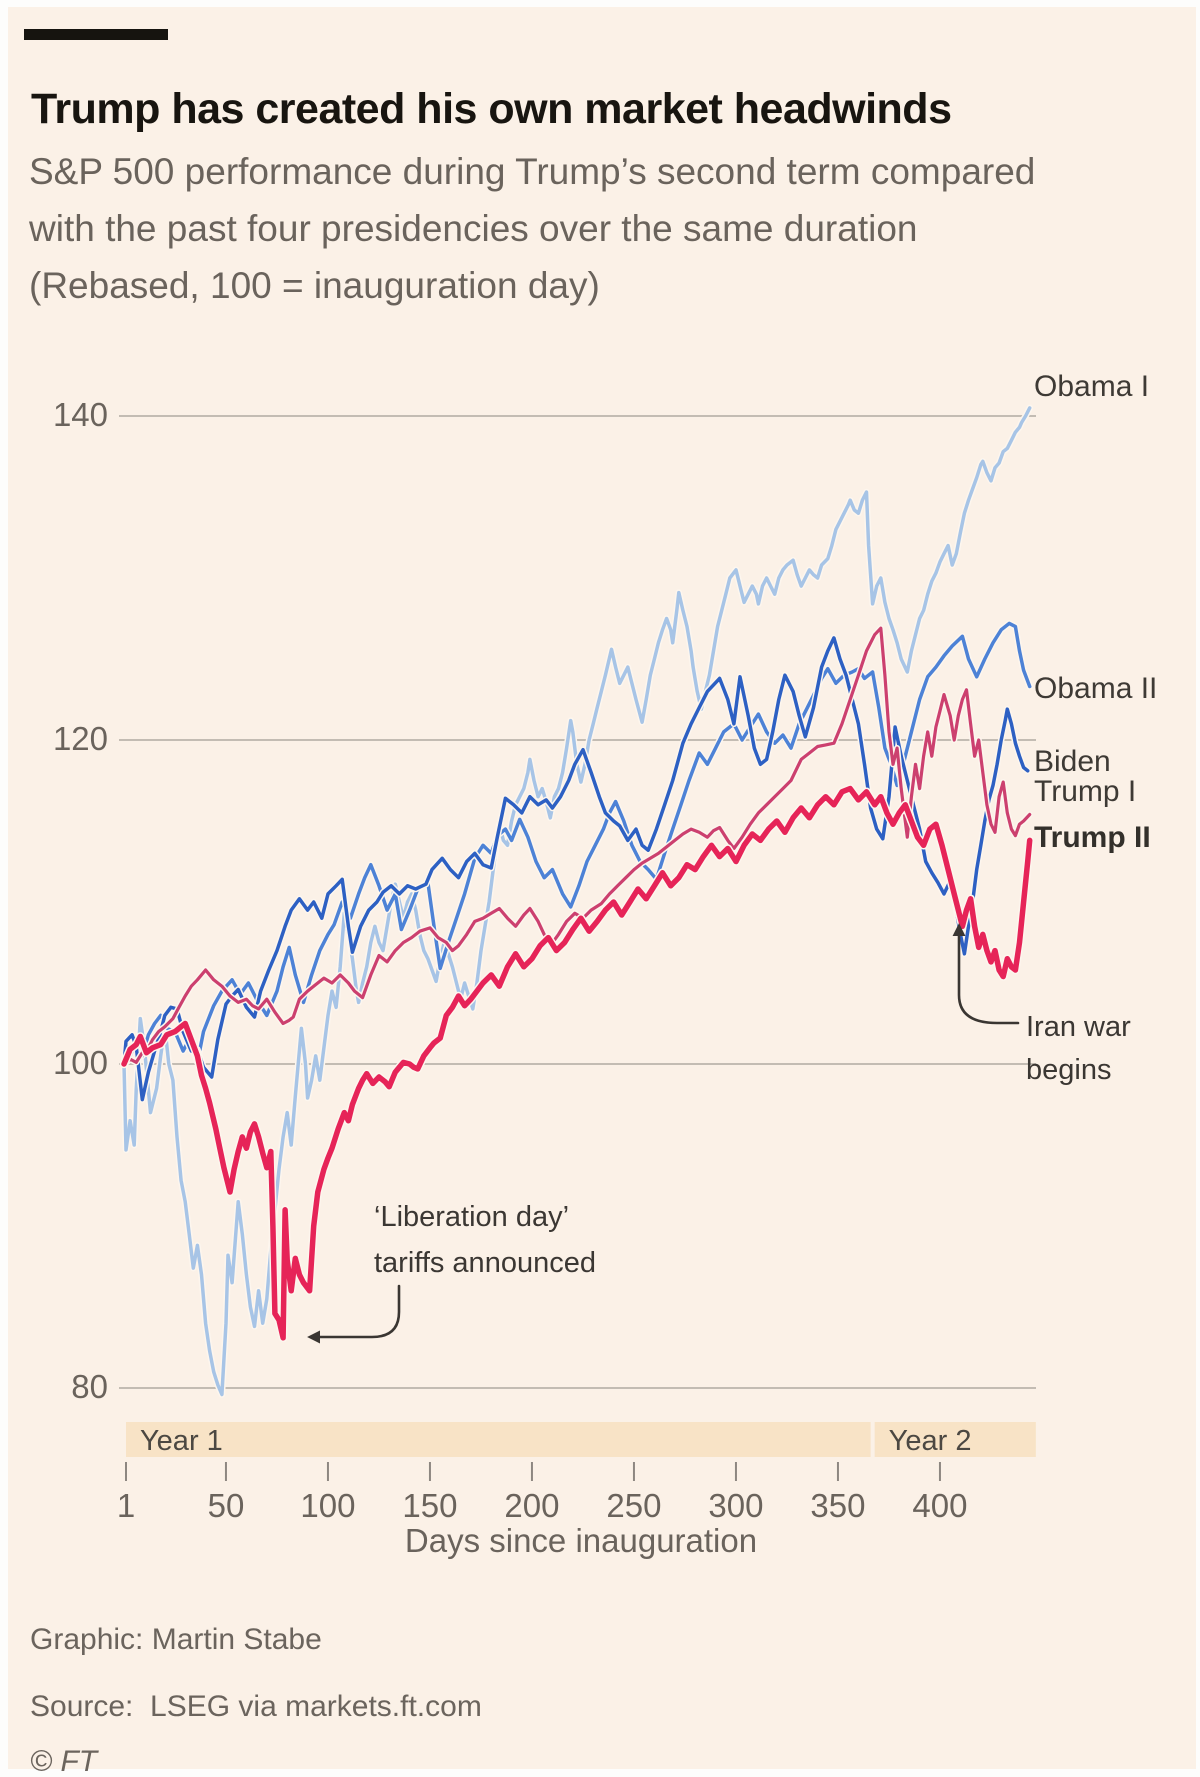 The width and height of the screenshot is (1200, 1777). What do you see at coordinates (96, 34) in the screenshot?
I see `kicker-bar` at bounding box center [96, 34].